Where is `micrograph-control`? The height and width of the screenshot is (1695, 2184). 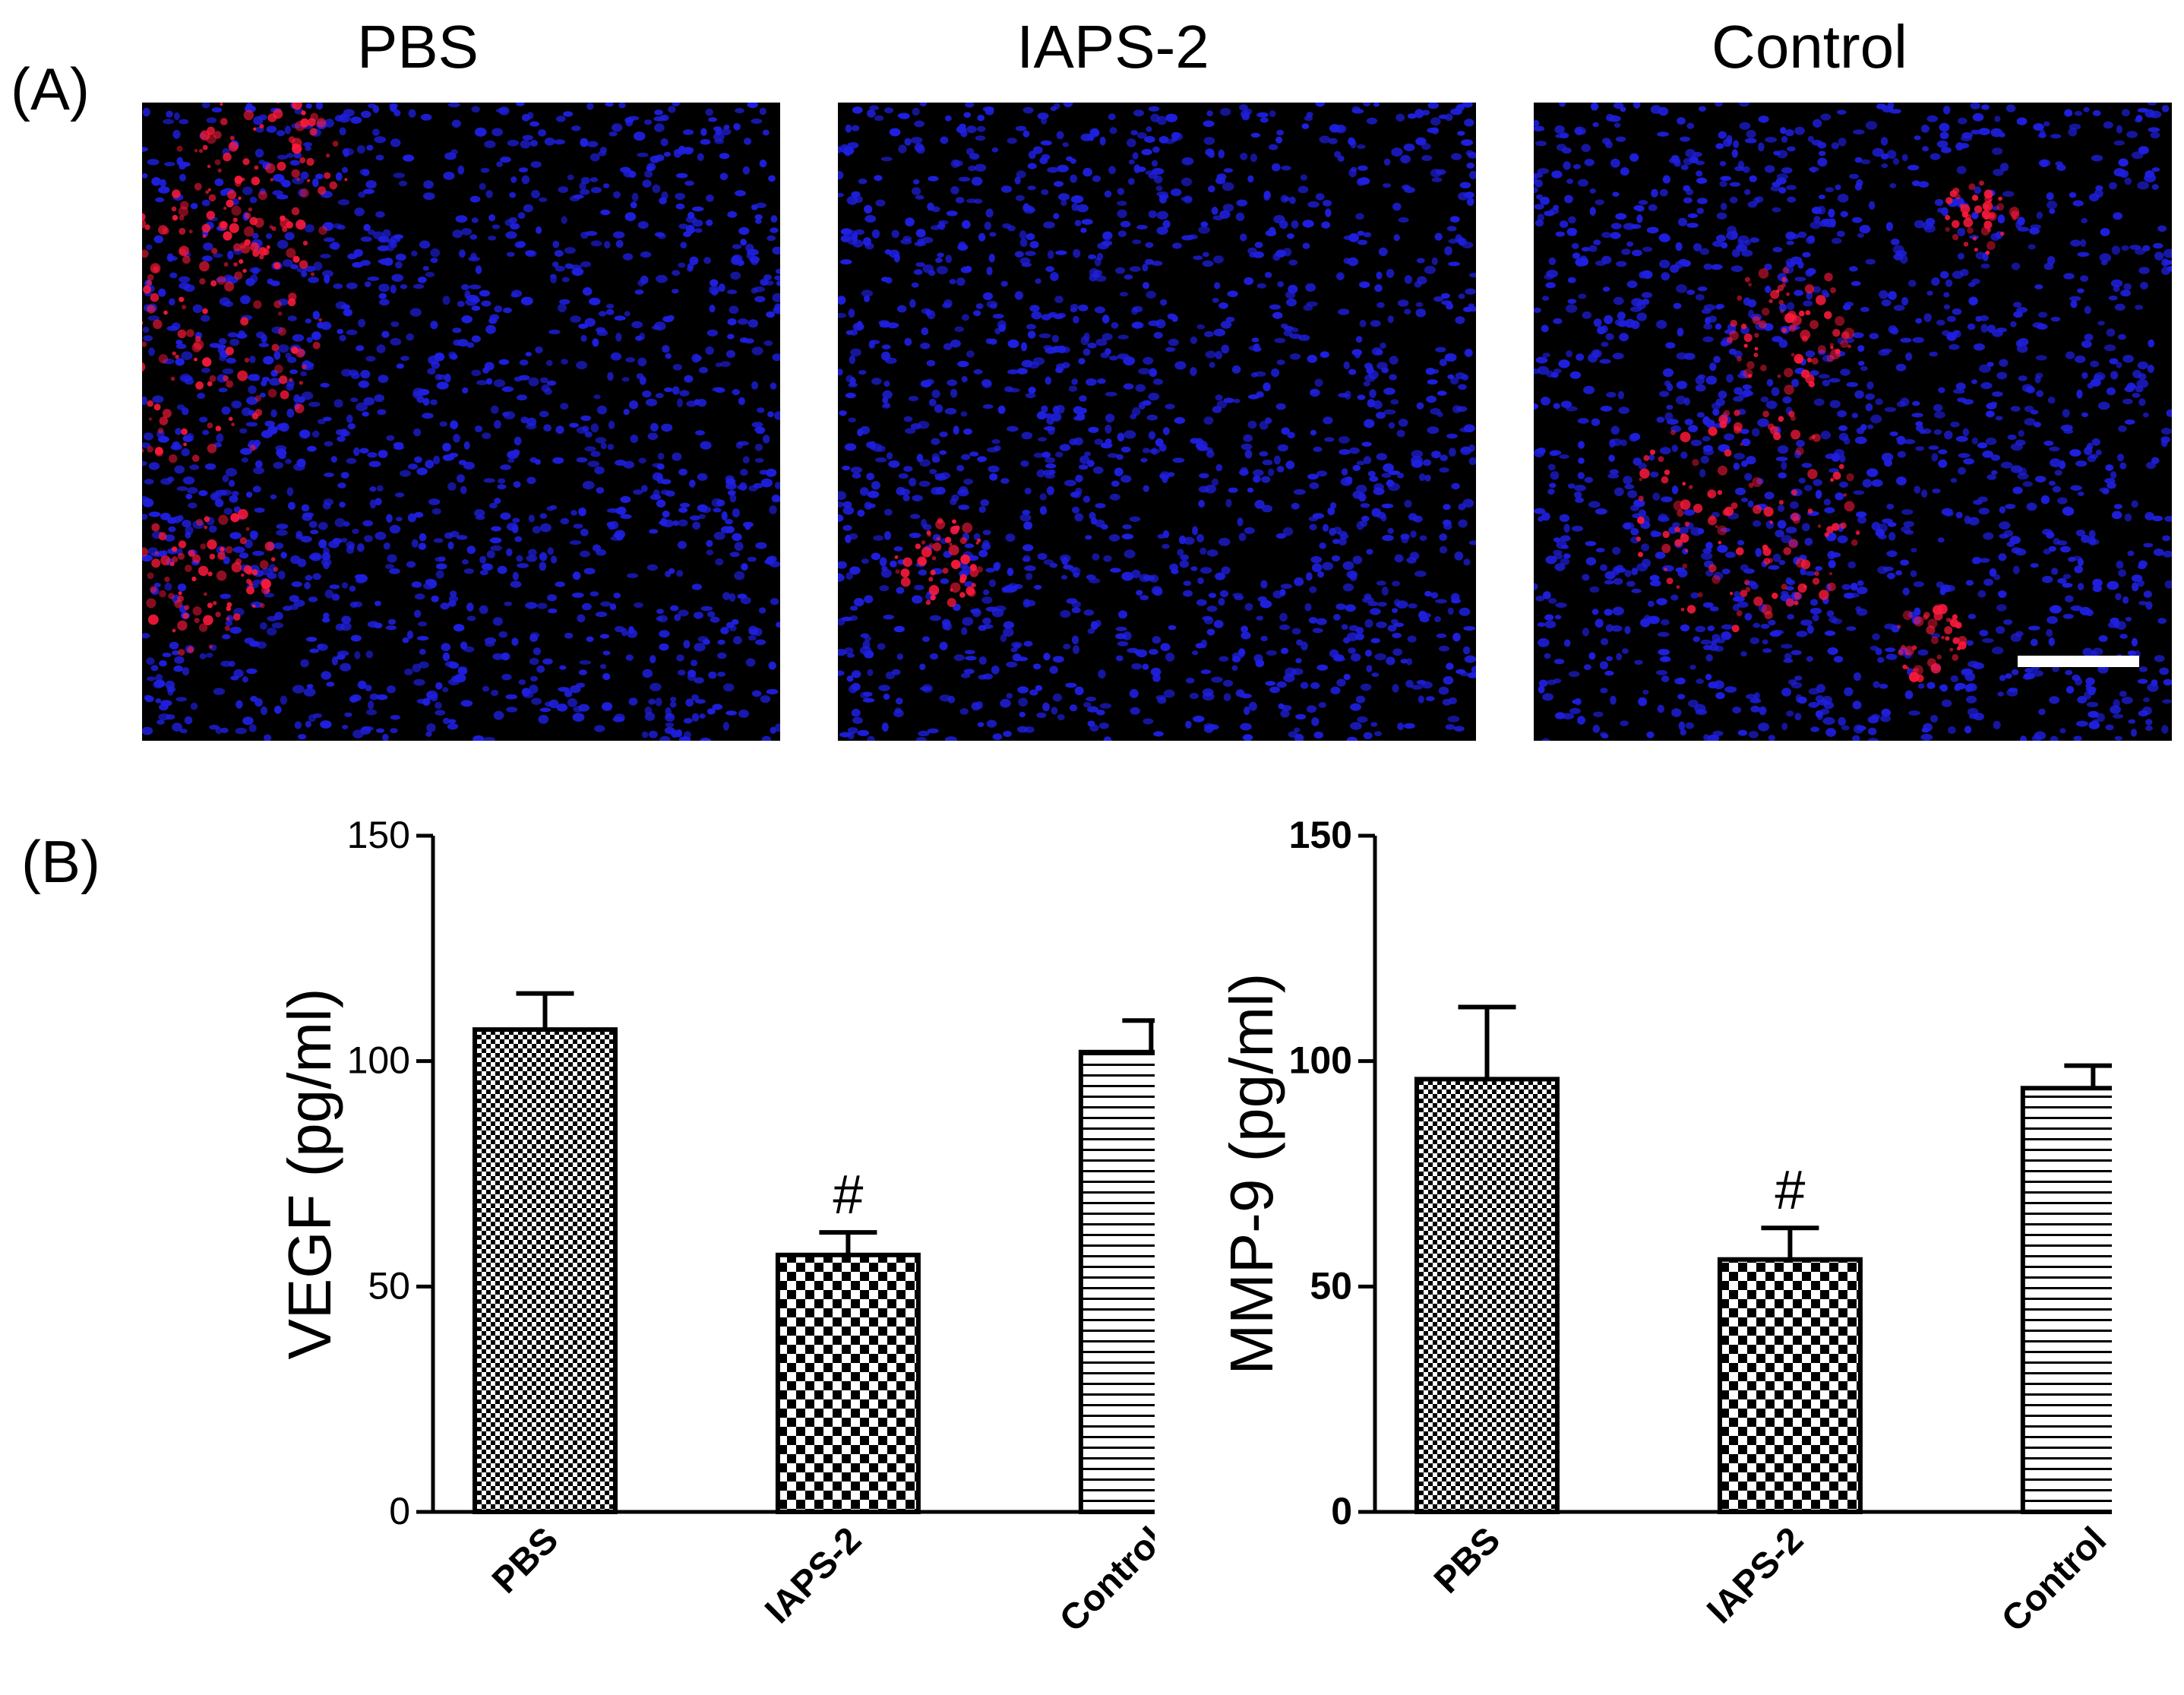 micrograph-control is located at coordinates (1853, 422).